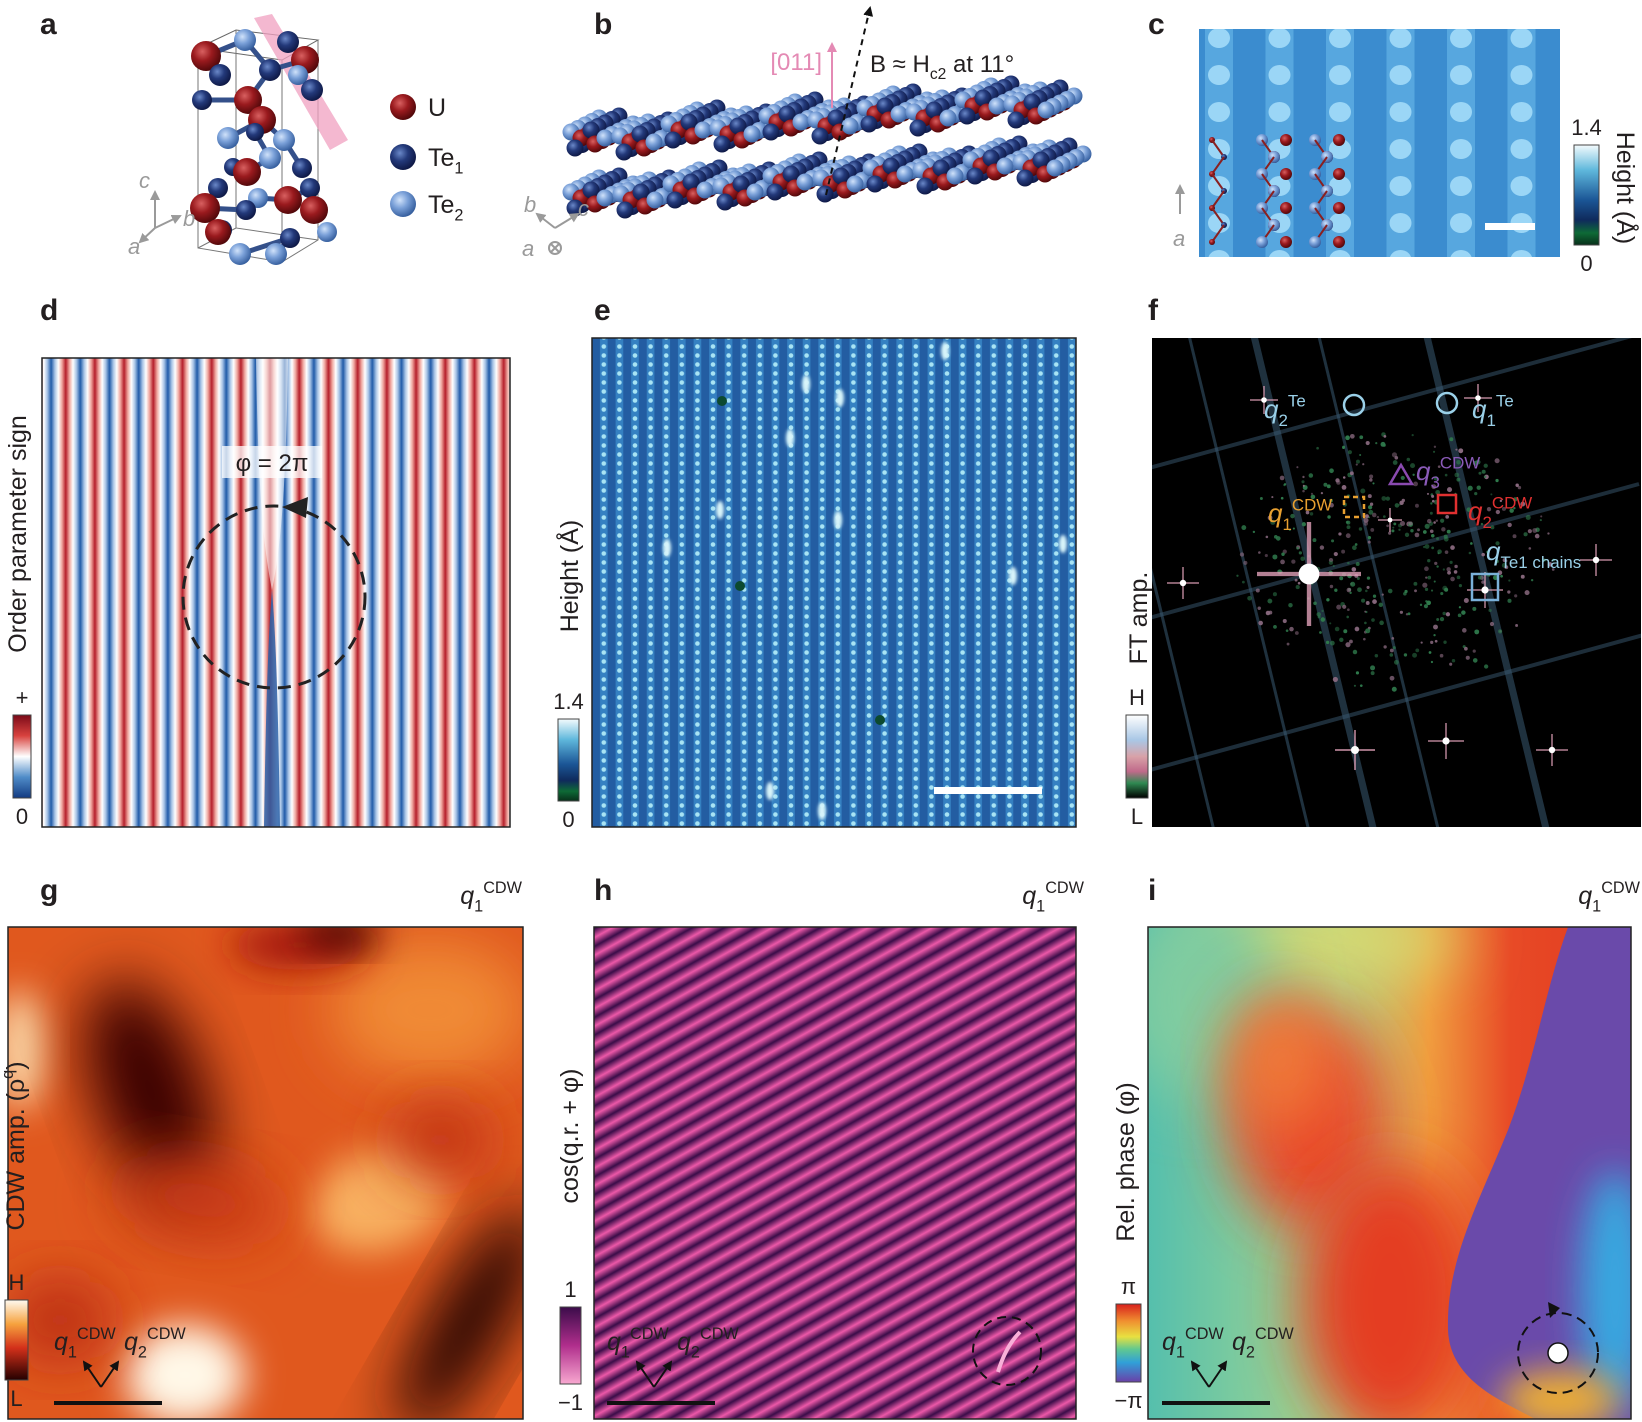 Image resolution: width=1642 pixels, height=1422 pixels. I want to click on map-frame, so click(1389, 1173).